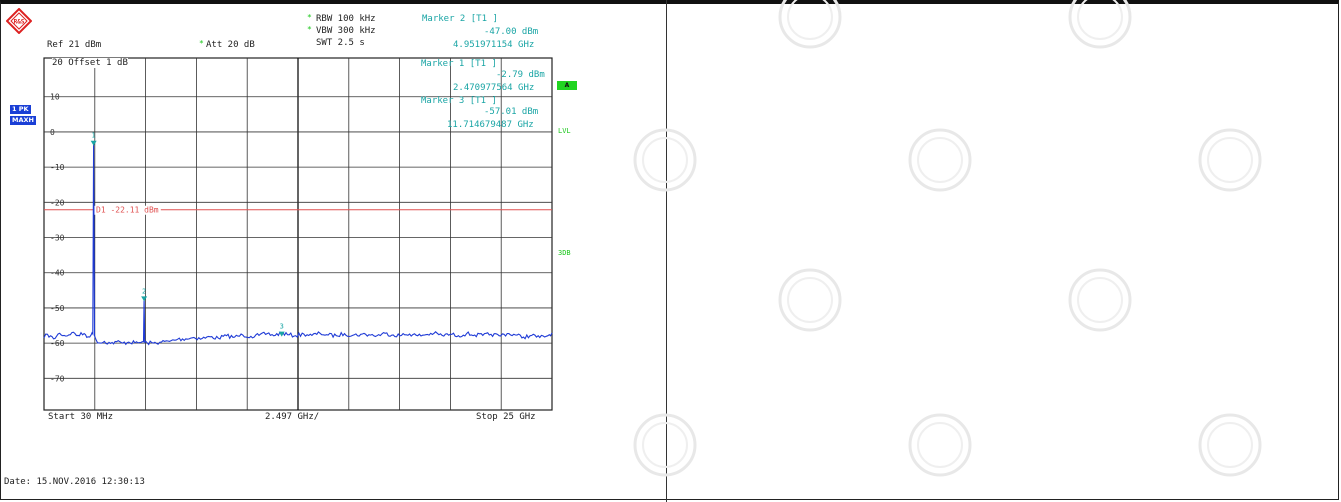 The image size is (1341, 502). What do you see at coordinates (57, 202) in the screenshot?
I see `y-tick-label: -20` at bounding box center [57, 202].